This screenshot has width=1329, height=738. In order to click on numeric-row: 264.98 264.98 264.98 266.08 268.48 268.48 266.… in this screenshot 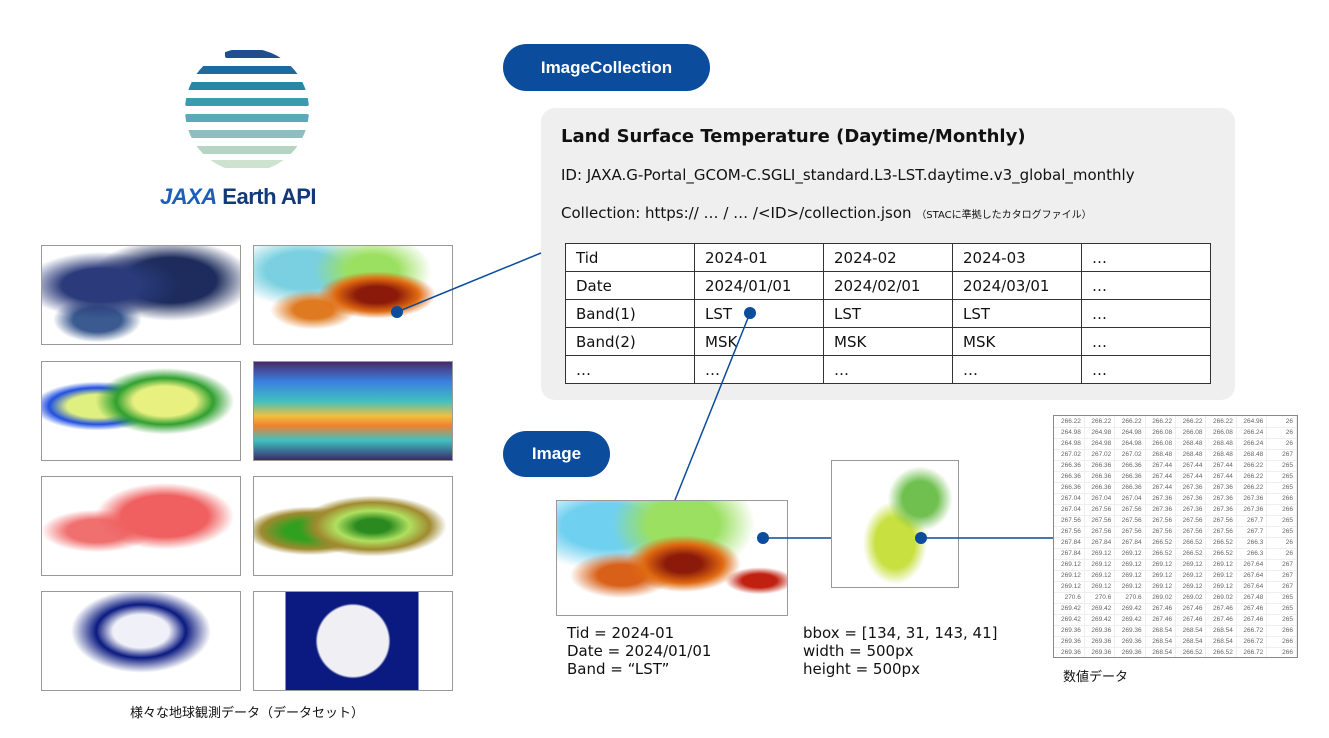, I will do `click(1175, 444)`.